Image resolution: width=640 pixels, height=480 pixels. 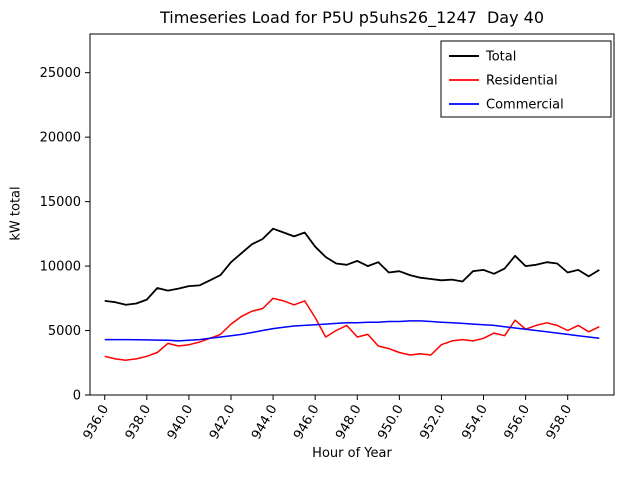 What do you see at coordinates (500, 57) in the screenshot?
I see `legend-label-total: Total` at bounding box center [500, 57].